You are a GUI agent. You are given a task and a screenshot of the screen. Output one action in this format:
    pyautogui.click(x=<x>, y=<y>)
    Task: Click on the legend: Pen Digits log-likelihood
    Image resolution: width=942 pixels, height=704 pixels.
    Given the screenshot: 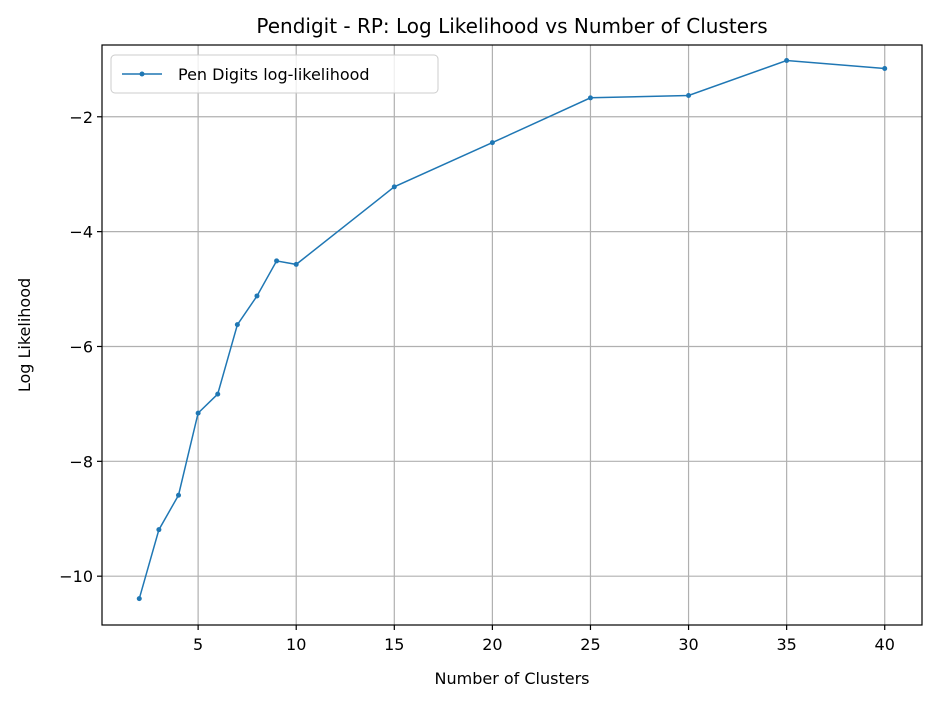 What is the action you would take?
    pyautogui.click(x=274, y=74)
    